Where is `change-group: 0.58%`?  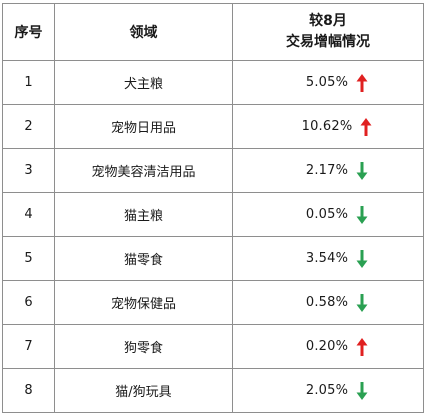 change-group: 0.58% is located at coordinates (328, 302).